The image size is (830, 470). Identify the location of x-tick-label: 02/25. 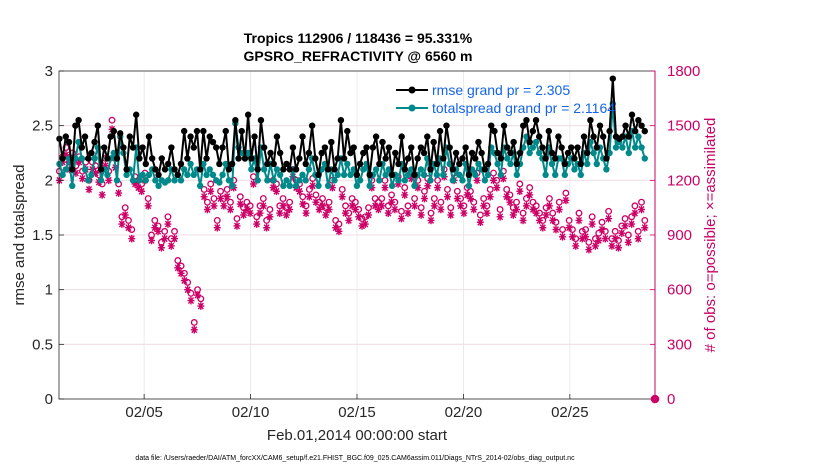
(570, 412).